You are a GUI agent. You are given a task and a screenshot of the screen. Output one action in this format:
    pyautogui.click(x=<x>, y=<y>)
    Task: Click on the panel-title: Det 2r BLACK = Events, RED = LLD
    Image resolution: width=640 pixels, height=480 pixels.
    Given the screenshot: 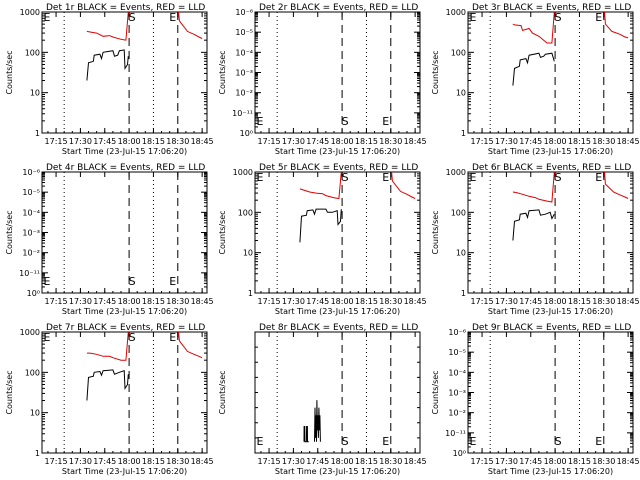 What is the action you would take?
    pyautogui.click(x=338, y=8)
    